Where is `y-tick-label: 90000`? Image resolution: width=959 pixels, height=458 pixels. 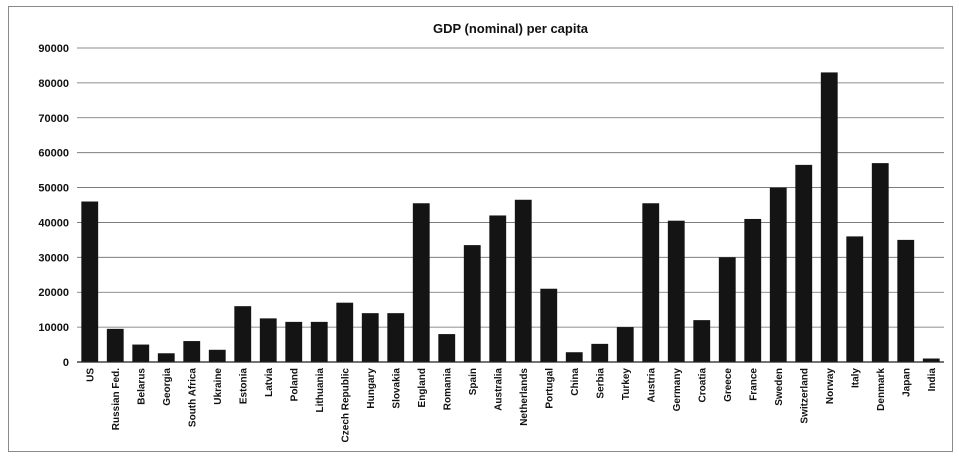
y-tick-label: 90000 is located at coordinates (53, 49).